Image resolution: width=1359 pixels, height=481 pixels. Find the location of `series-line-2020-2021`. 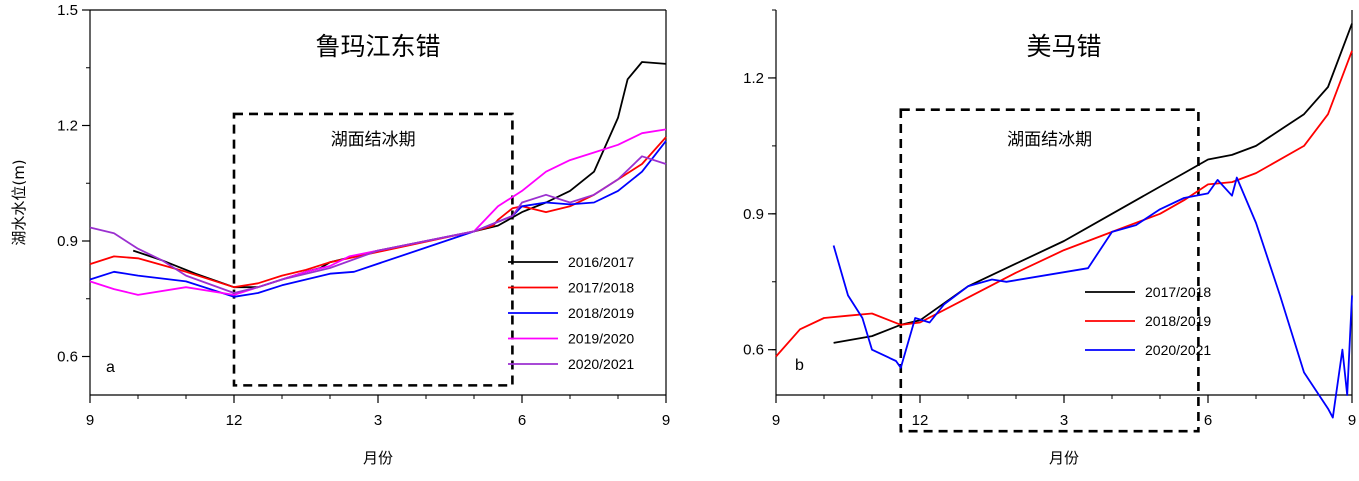

series-line-2020-2021 is located at coordinates (378, 224).